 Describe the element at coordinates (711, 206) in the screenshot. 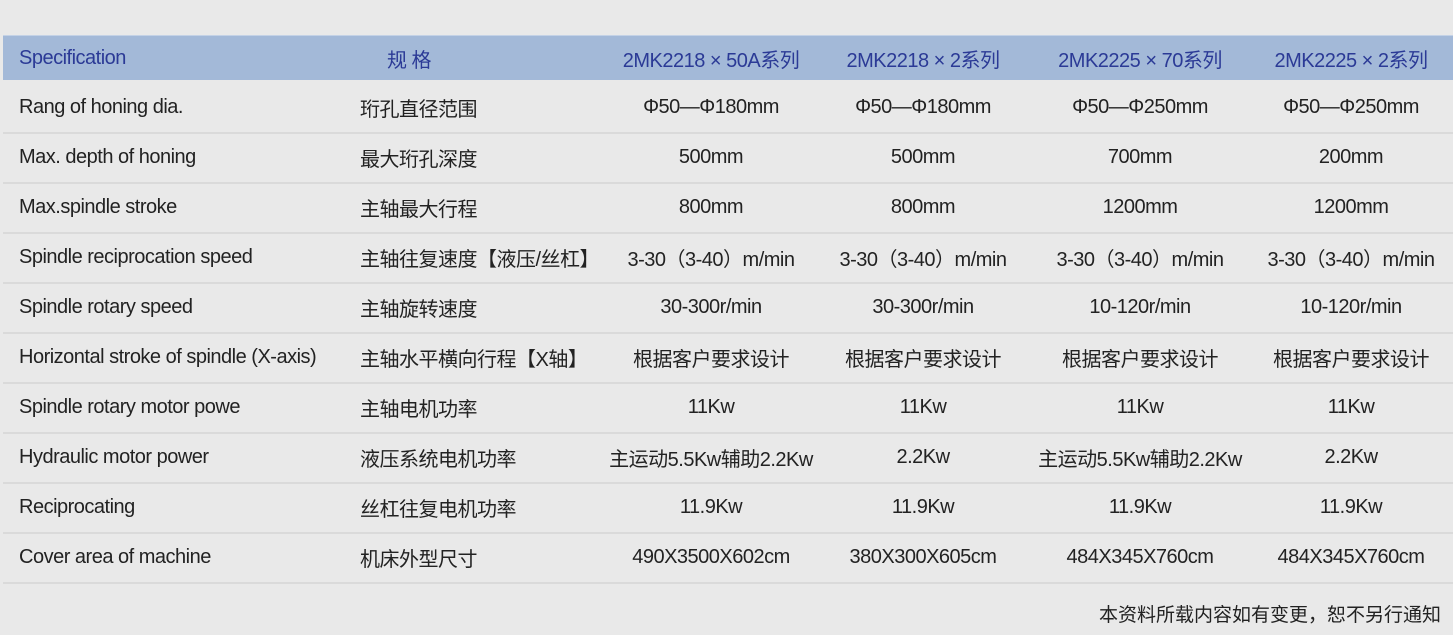

I see `value-model-1: 800mm` at that location.